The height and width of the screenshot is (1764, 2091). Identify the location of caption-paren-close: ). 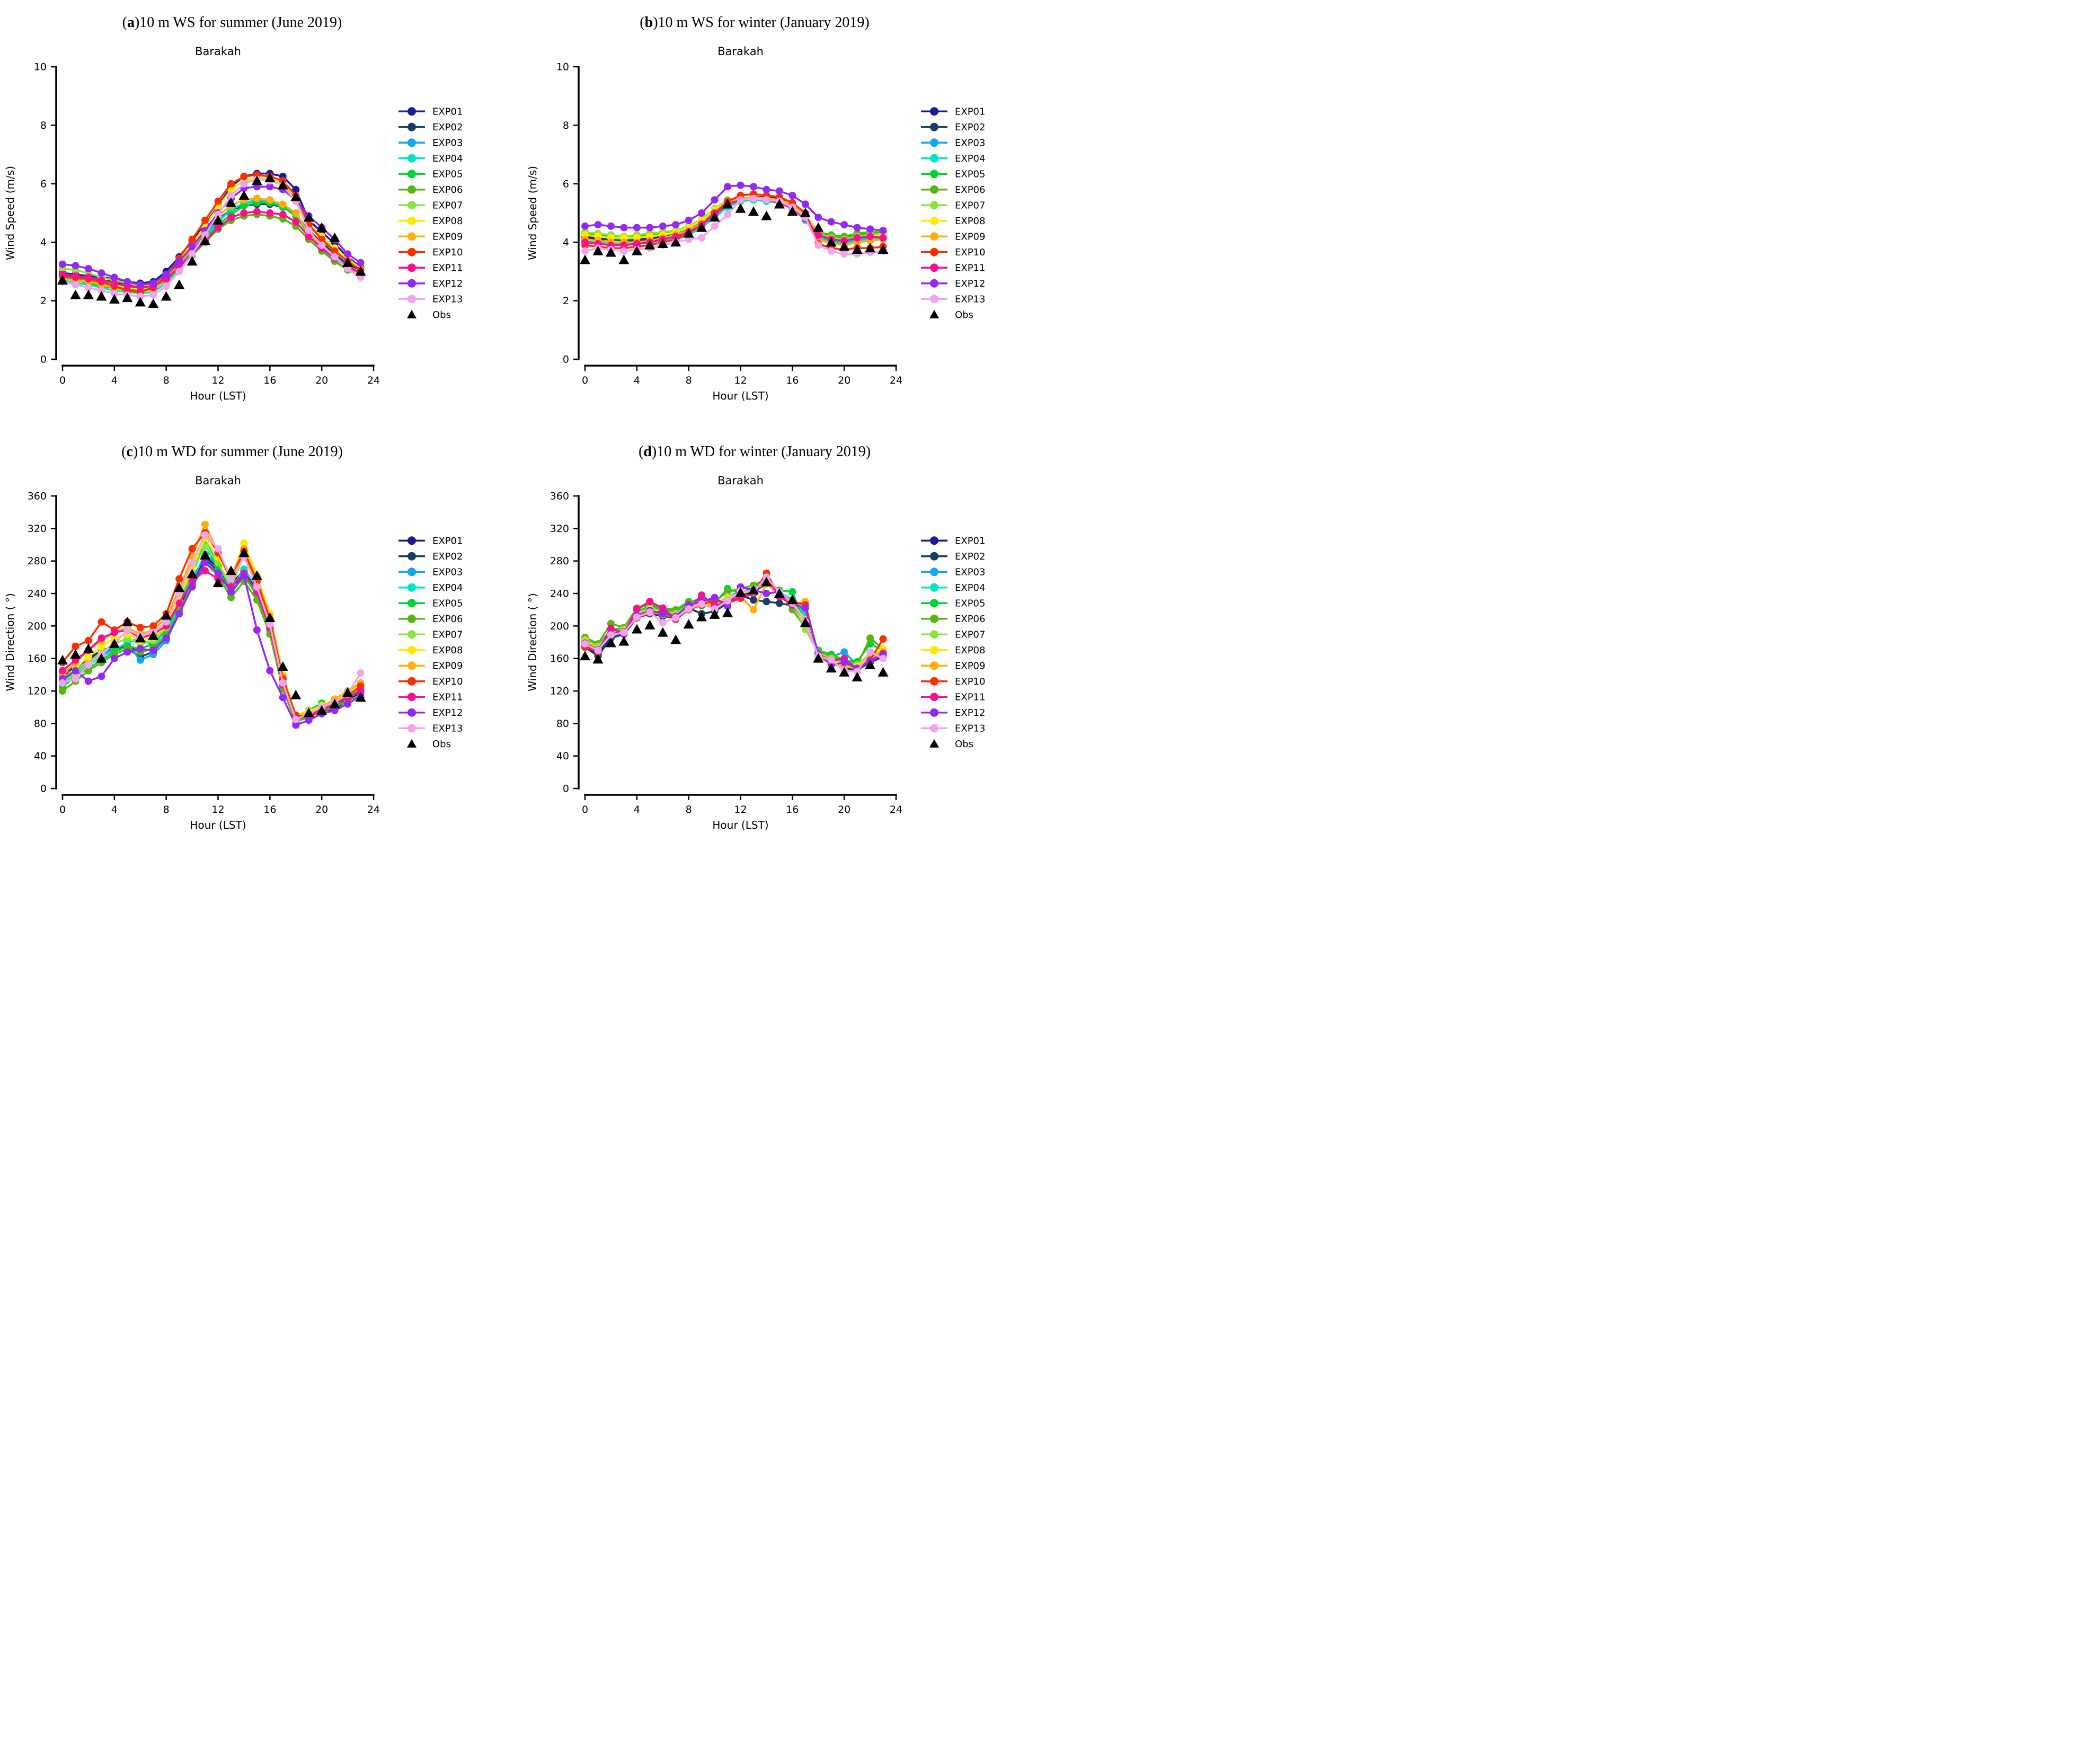
(654, 452).